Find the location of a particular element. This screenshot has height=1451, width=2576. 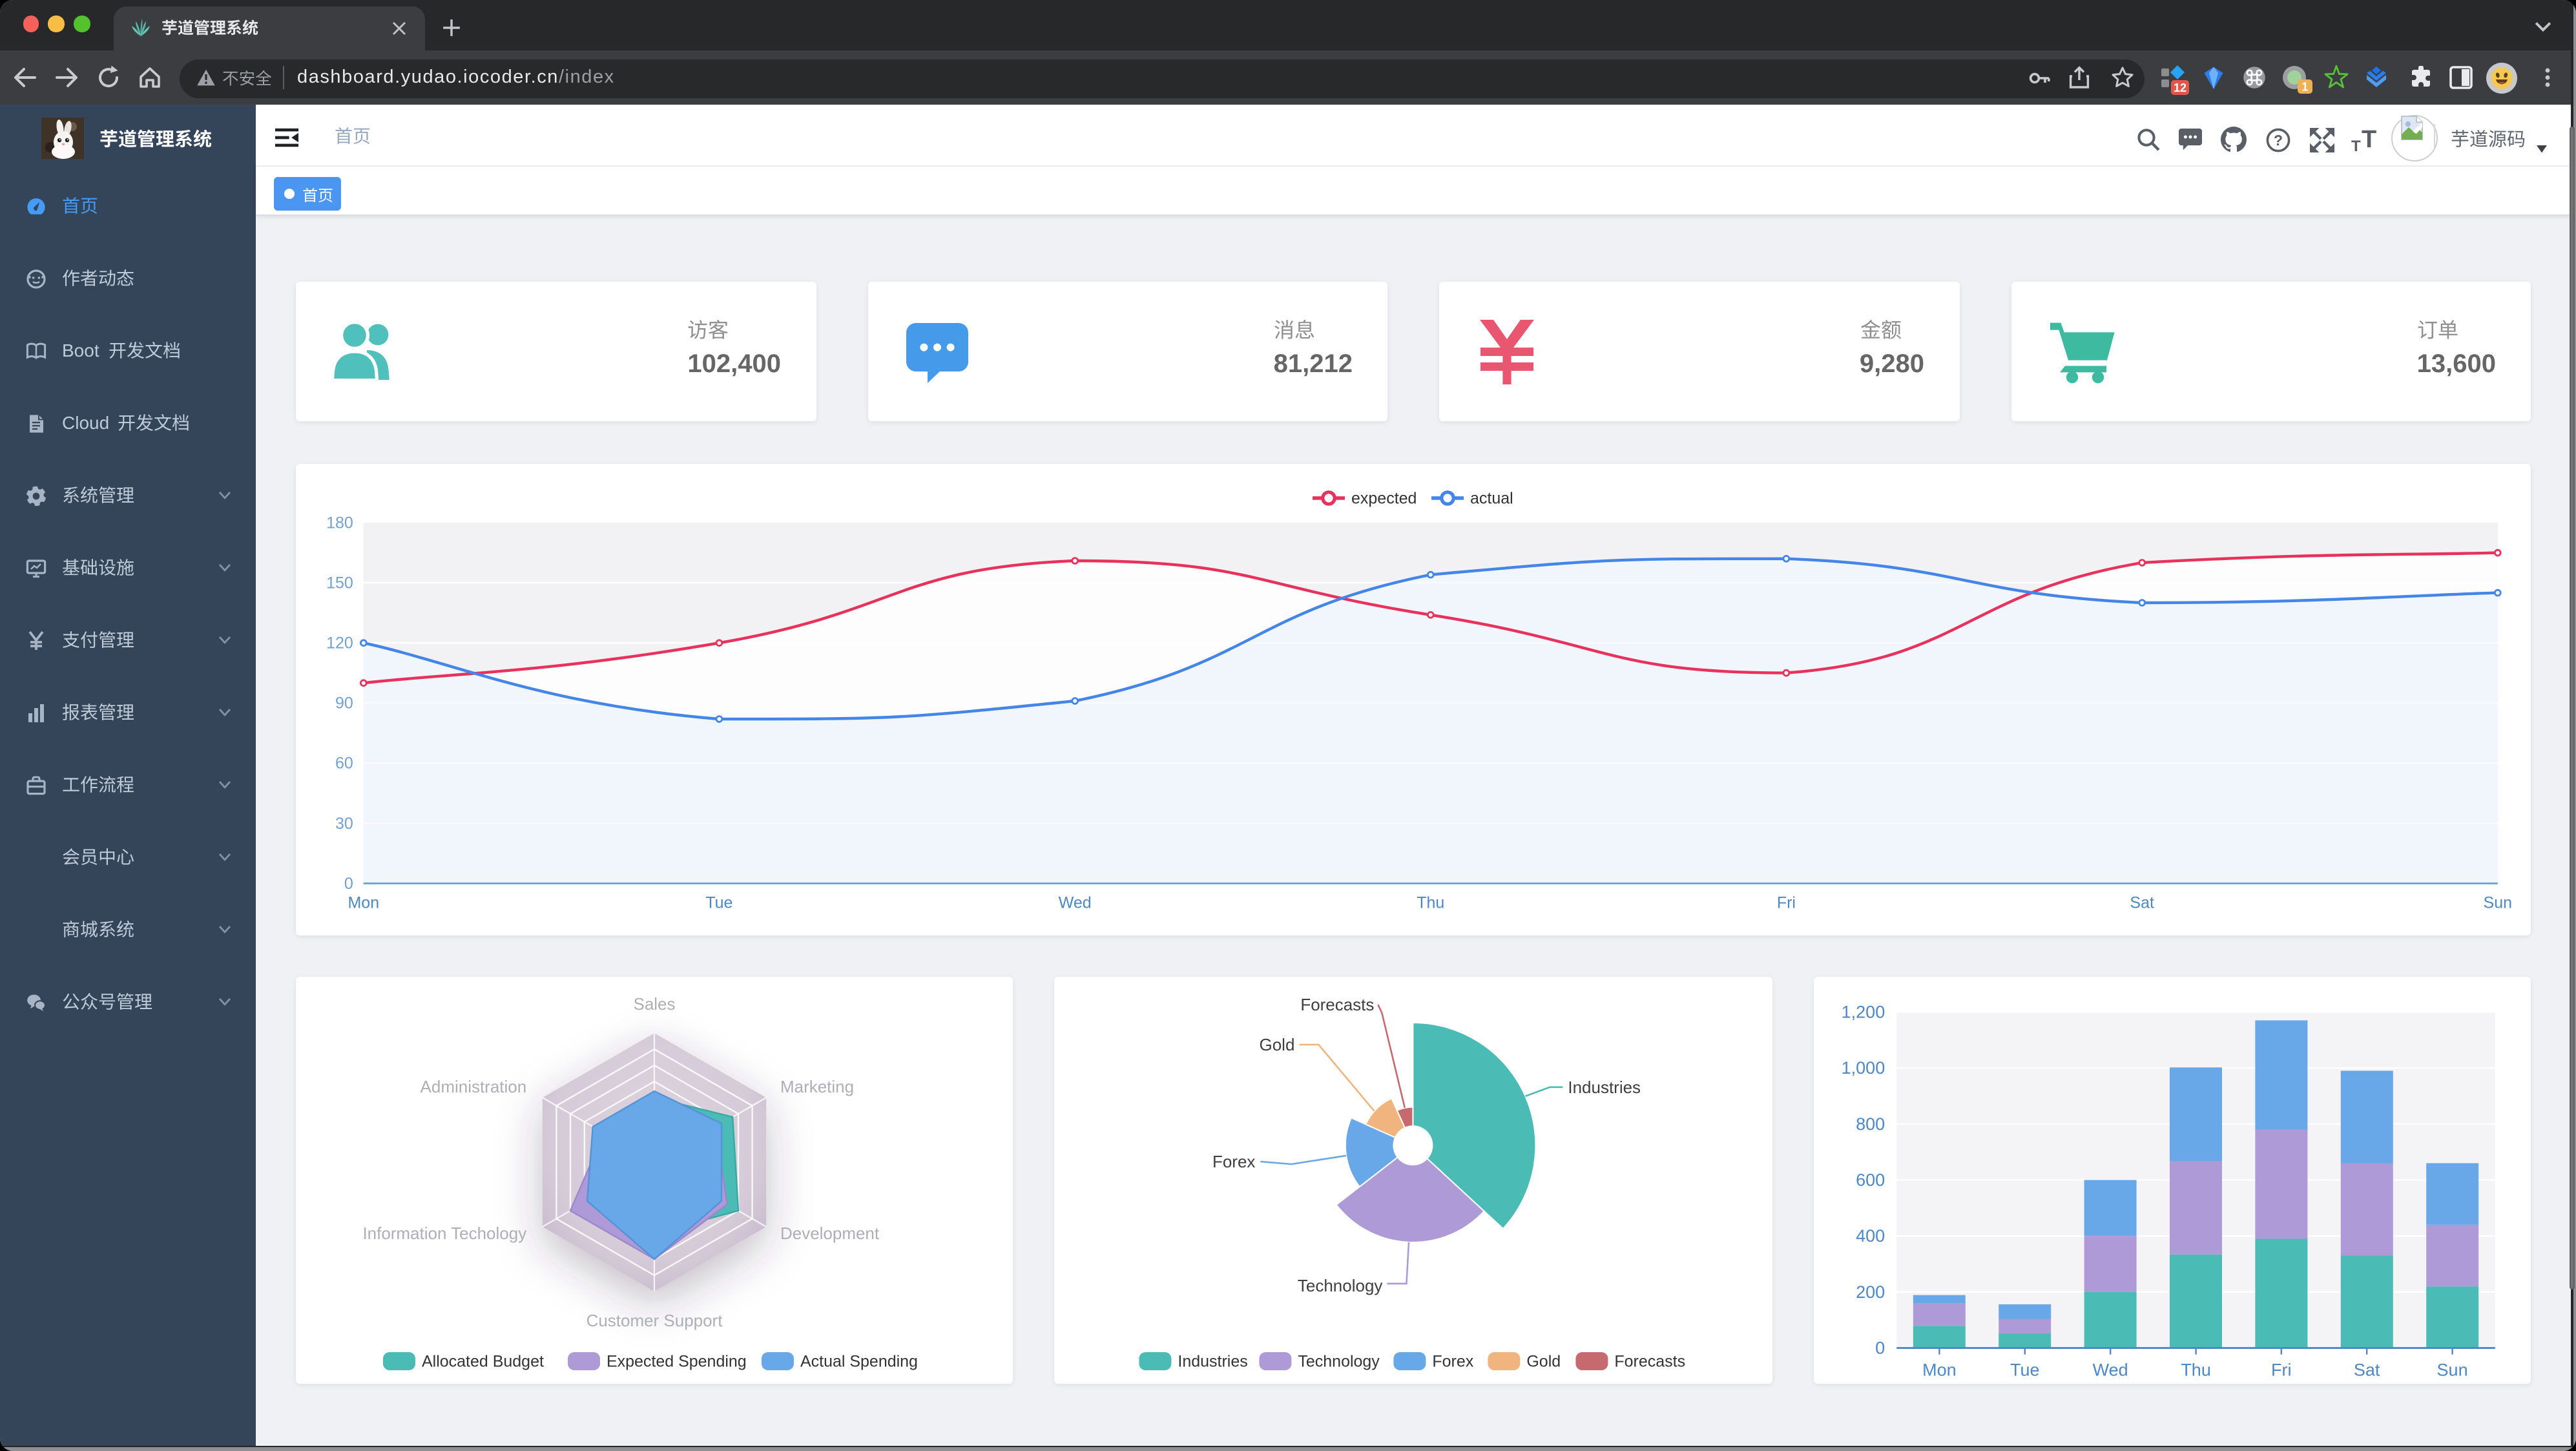

svg-text: Allocated Budget is located at coordinates (483, 1362).